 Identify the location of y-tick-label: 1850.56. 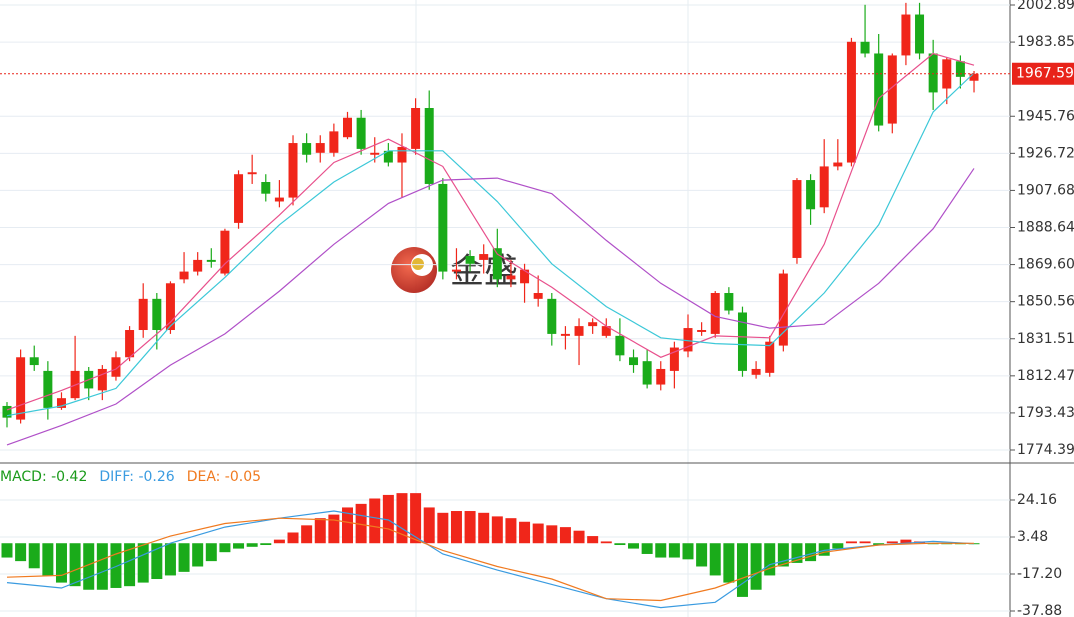
(1045, 302).